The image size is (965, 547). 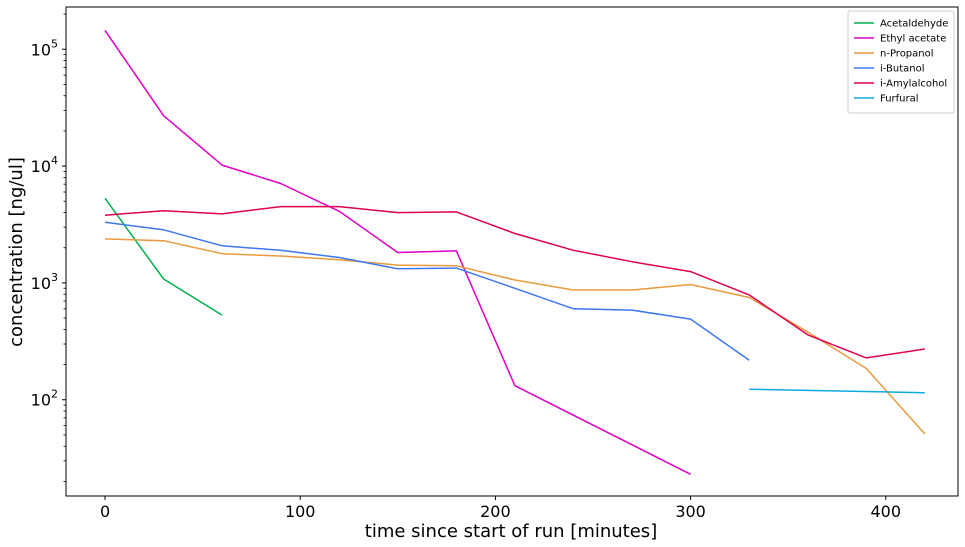 I want to click on legend-box, so click(x=901, y=62).